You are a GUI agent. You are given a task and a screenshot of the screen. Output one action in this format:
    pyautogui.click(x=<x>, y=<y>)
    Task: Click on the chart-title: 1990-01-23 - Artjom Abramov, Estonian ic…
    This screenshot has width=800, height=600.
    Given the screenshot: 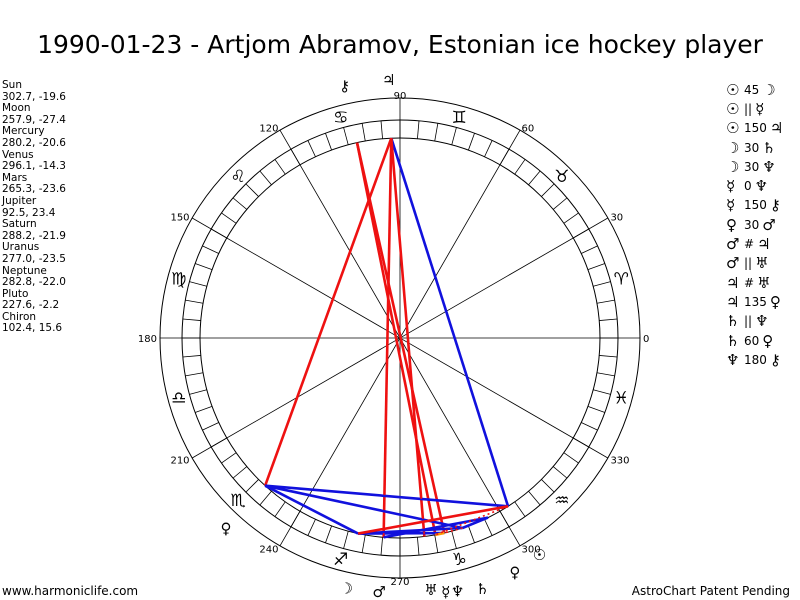 What is the action you would take?
    pyautogui.click(x=400, y=44)
    